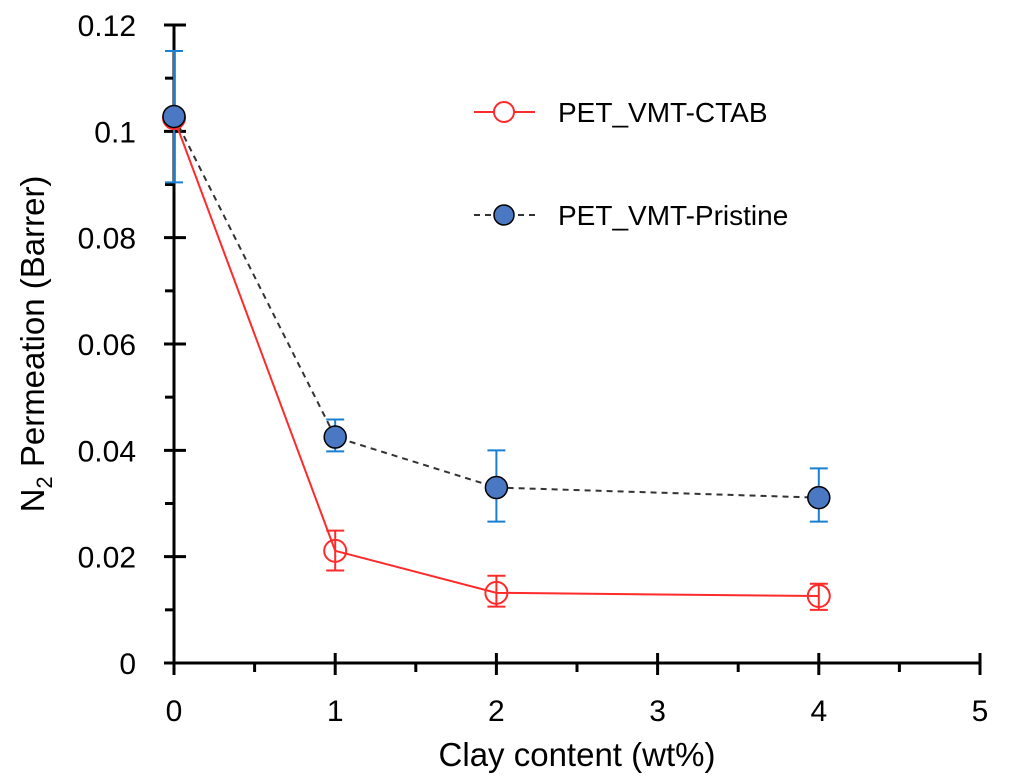 This screenshot has width=1024, height=777. What do you see at coordinates (335, 711) in the screenshot?
I see `x-tick-label: 1` at bounding box center [335, 711].